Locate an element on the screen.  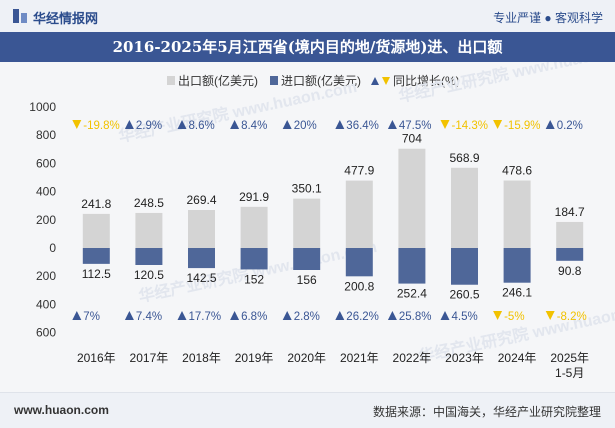
x-tick-label: 2025年 1-5月 is located at coordinates (569, 365).